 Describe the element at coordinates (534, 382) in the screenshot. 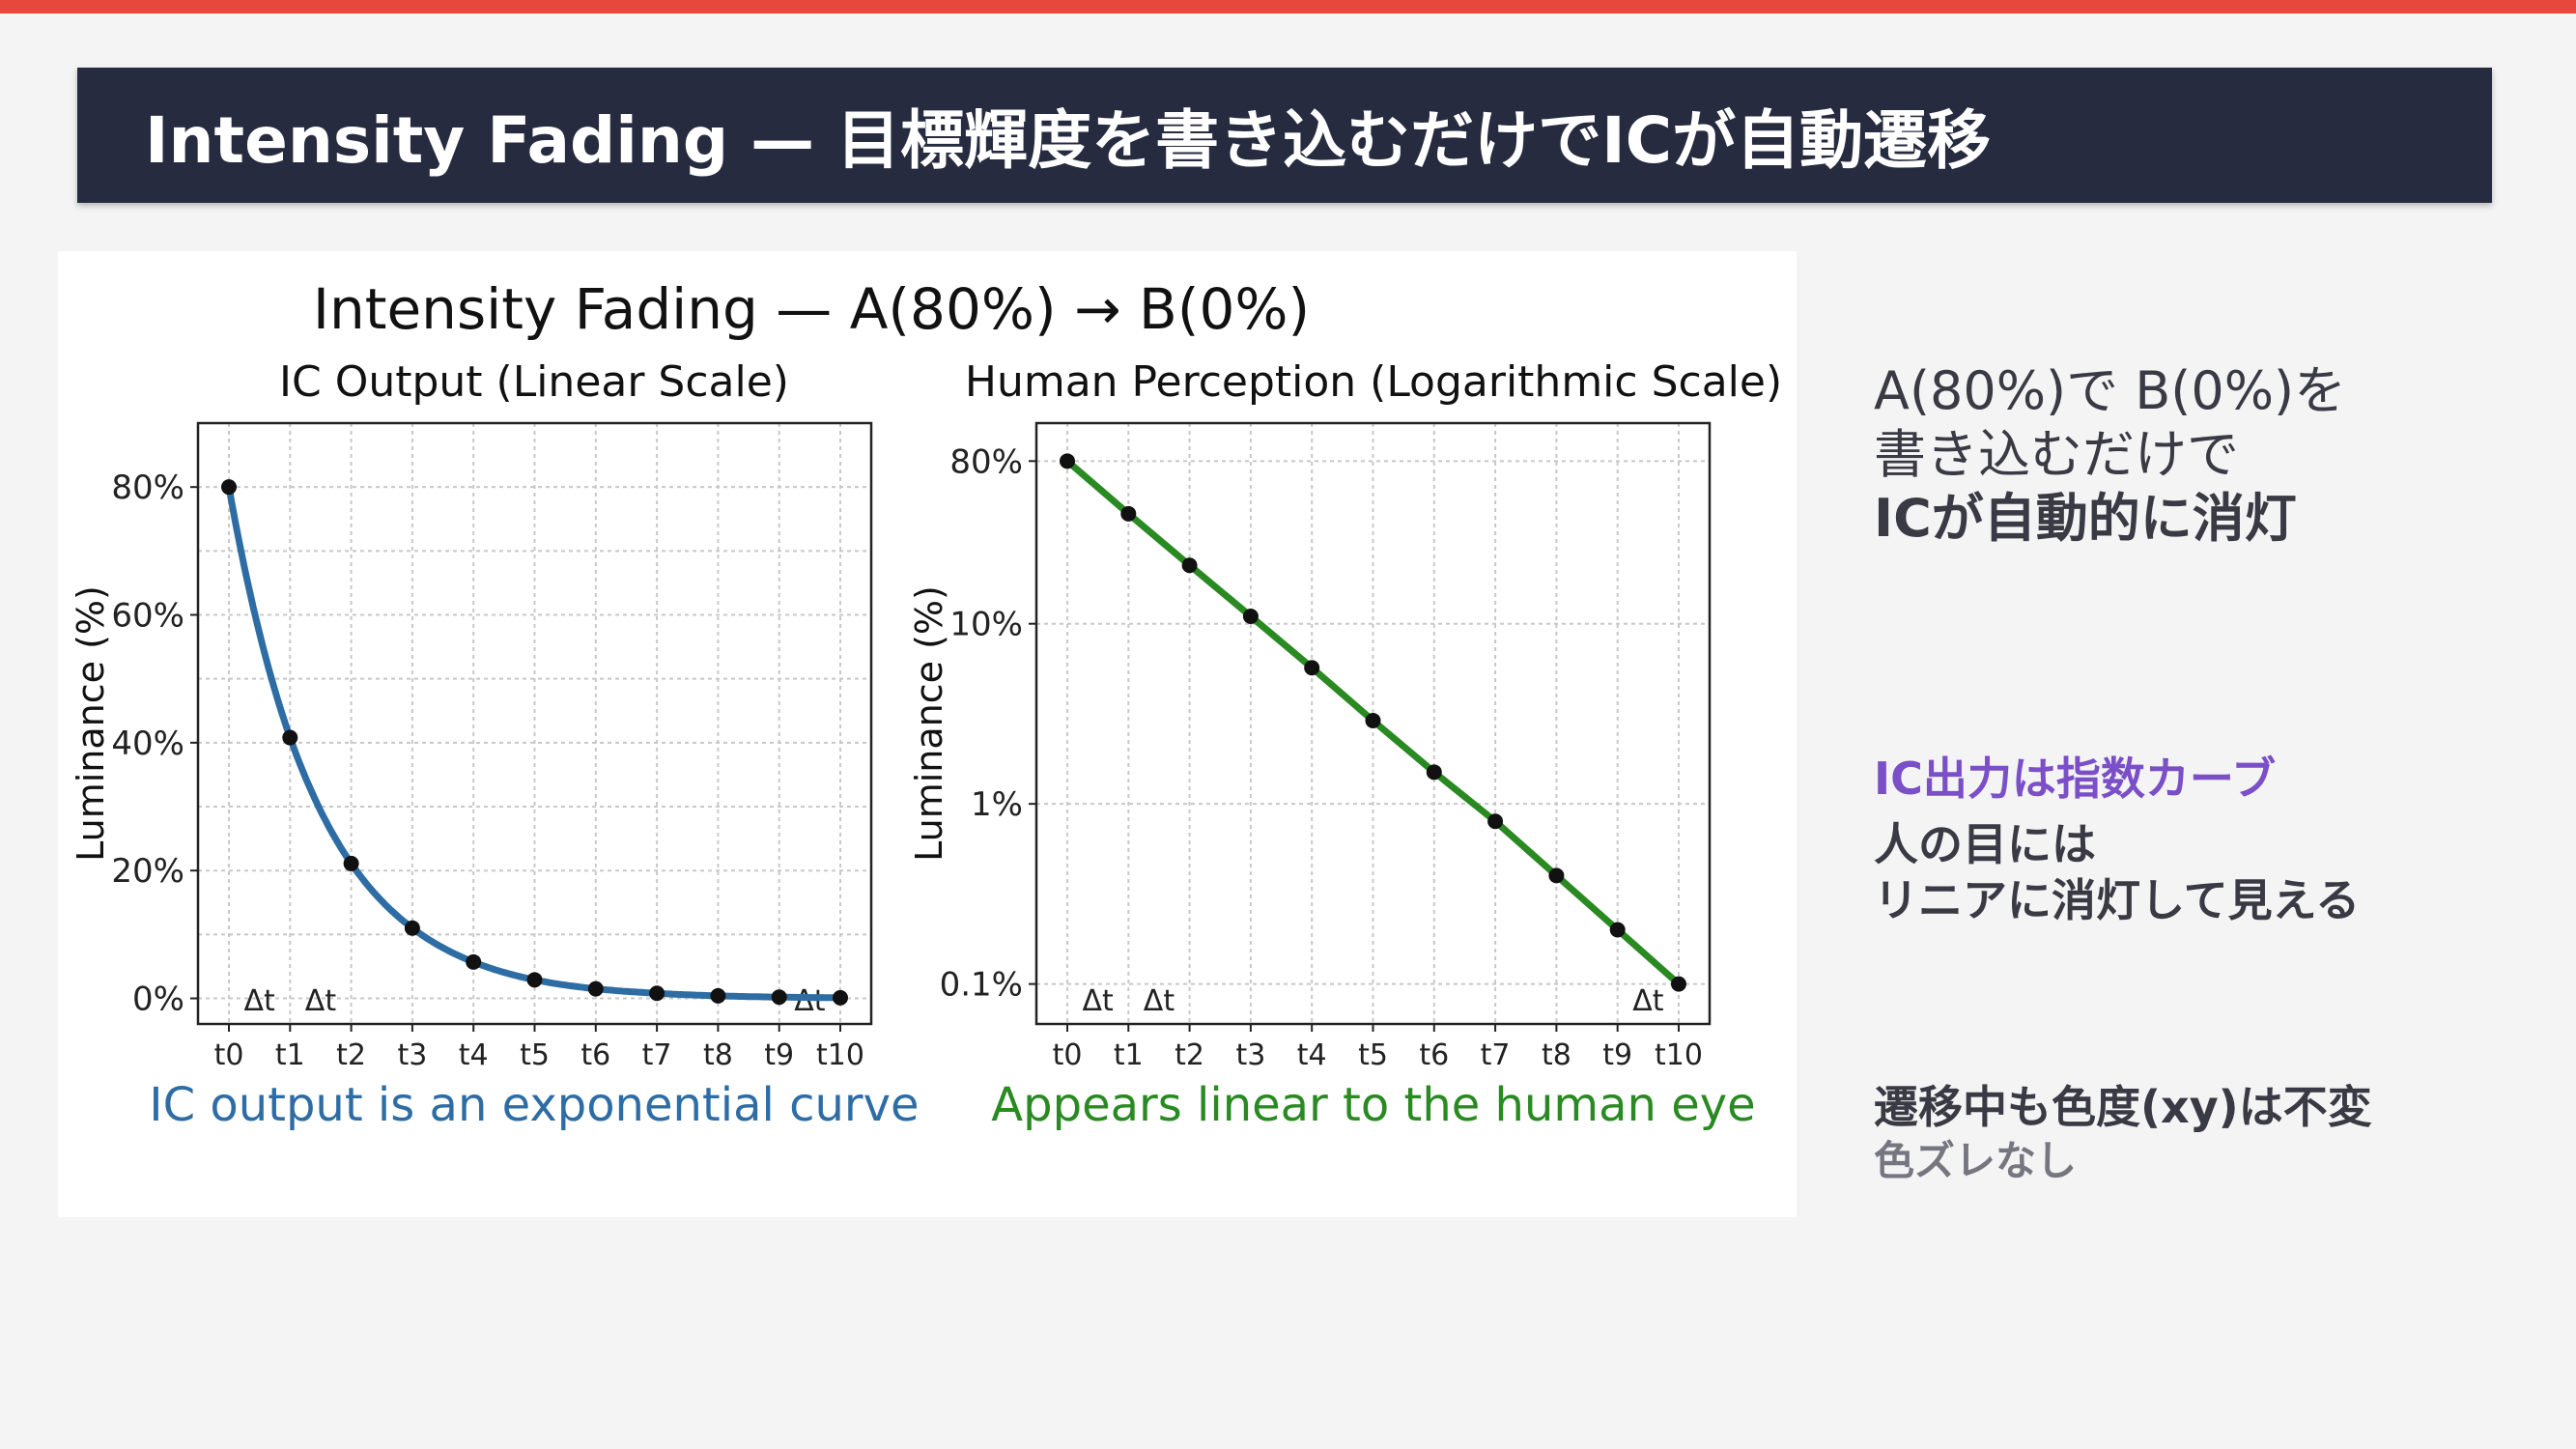

I see `subplot-1-title: IC Output (Linear Scale)` at that location.